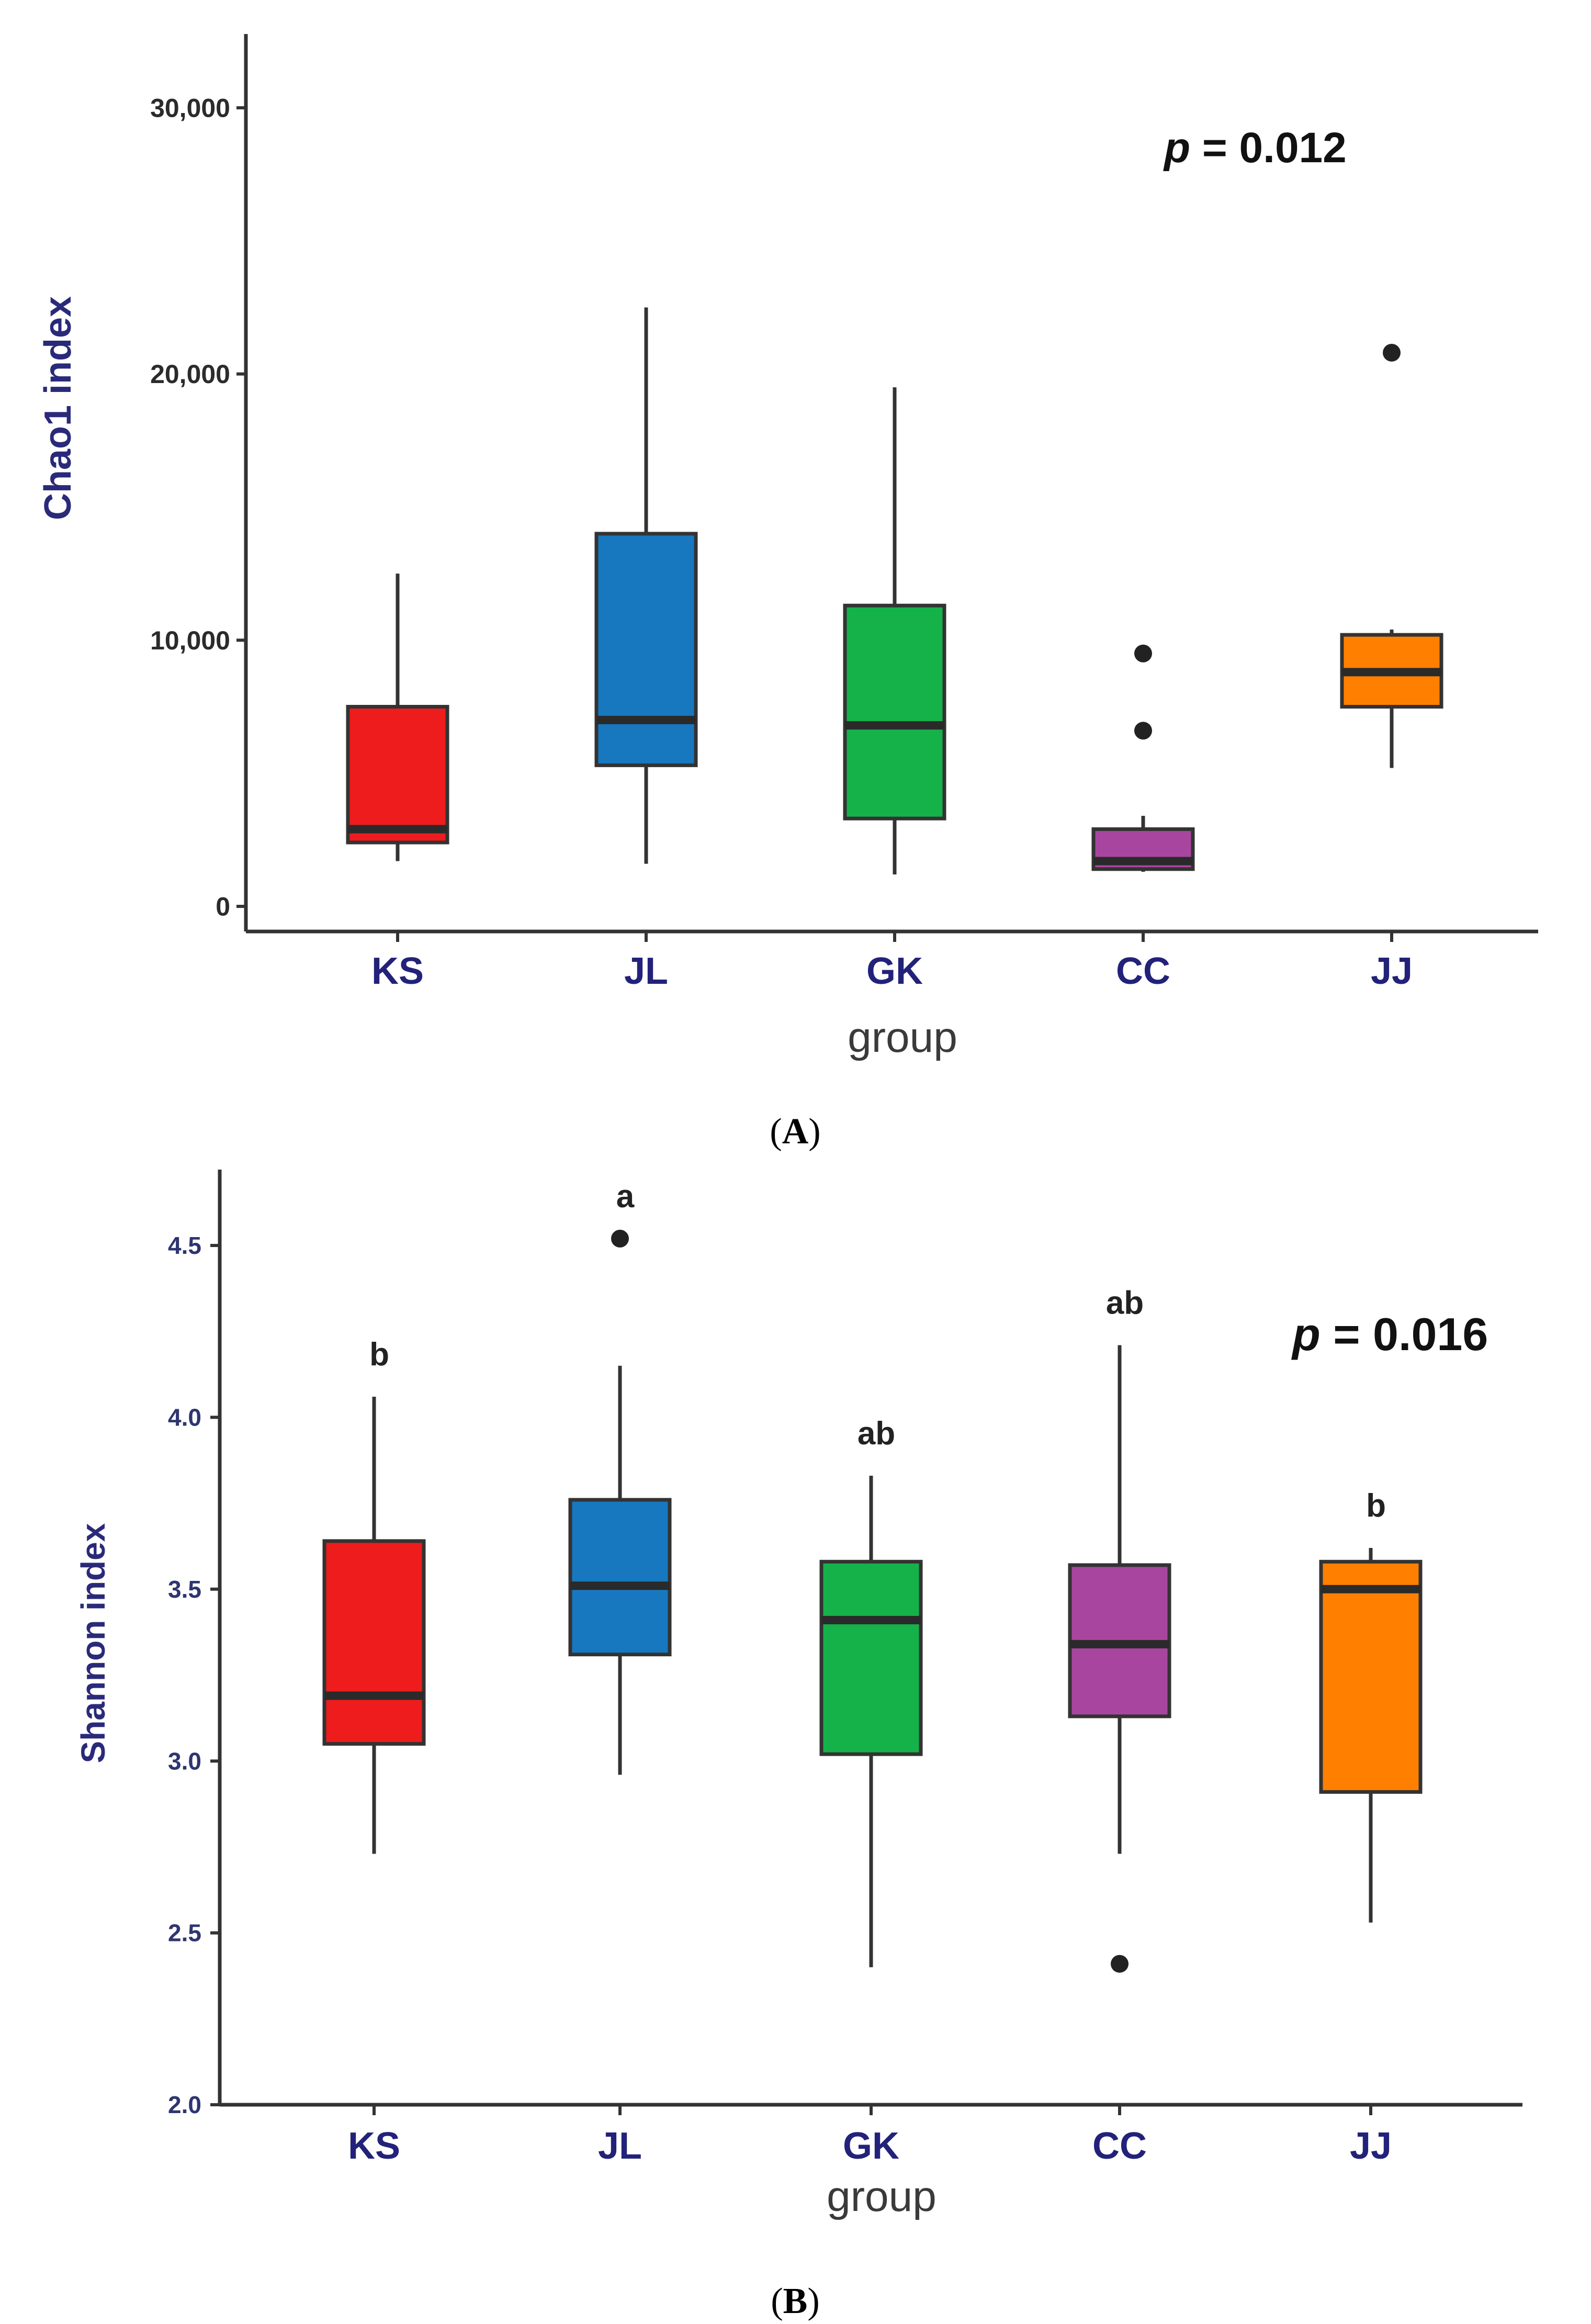 The width and height of the screenshot is (1591, 2324). I want to click on y-tick-label: 4.0, so click(184, 1417).